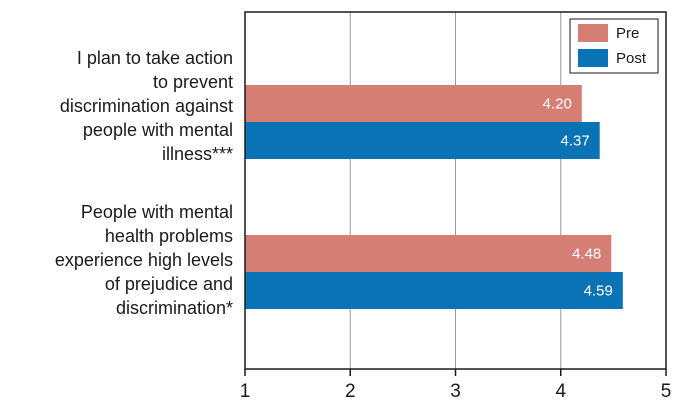 The image size is (686, 404). I want to click on legend-swatch-pre, so click(593, 33).